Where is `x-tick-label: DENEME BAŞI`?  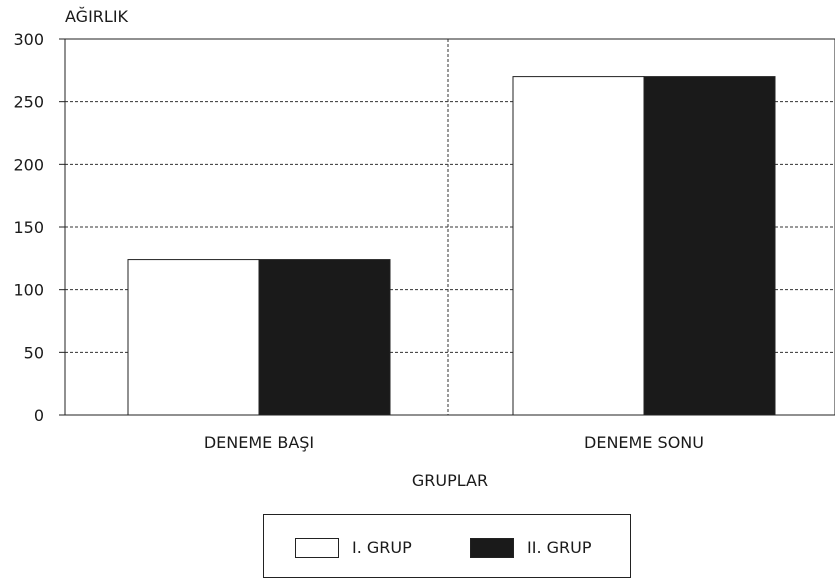
x-tick-label: DENEME BAŞI is located at coordinates (259, 442).